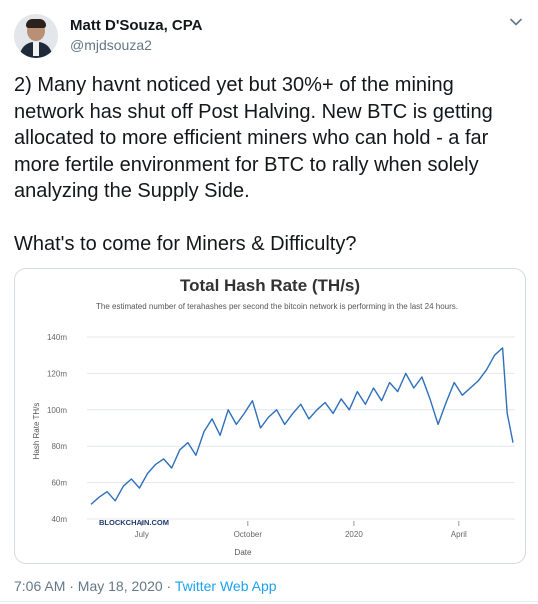 This screenshot has width=538, height=604. I want to click on avatar-hair-shape, so click(36, 23).